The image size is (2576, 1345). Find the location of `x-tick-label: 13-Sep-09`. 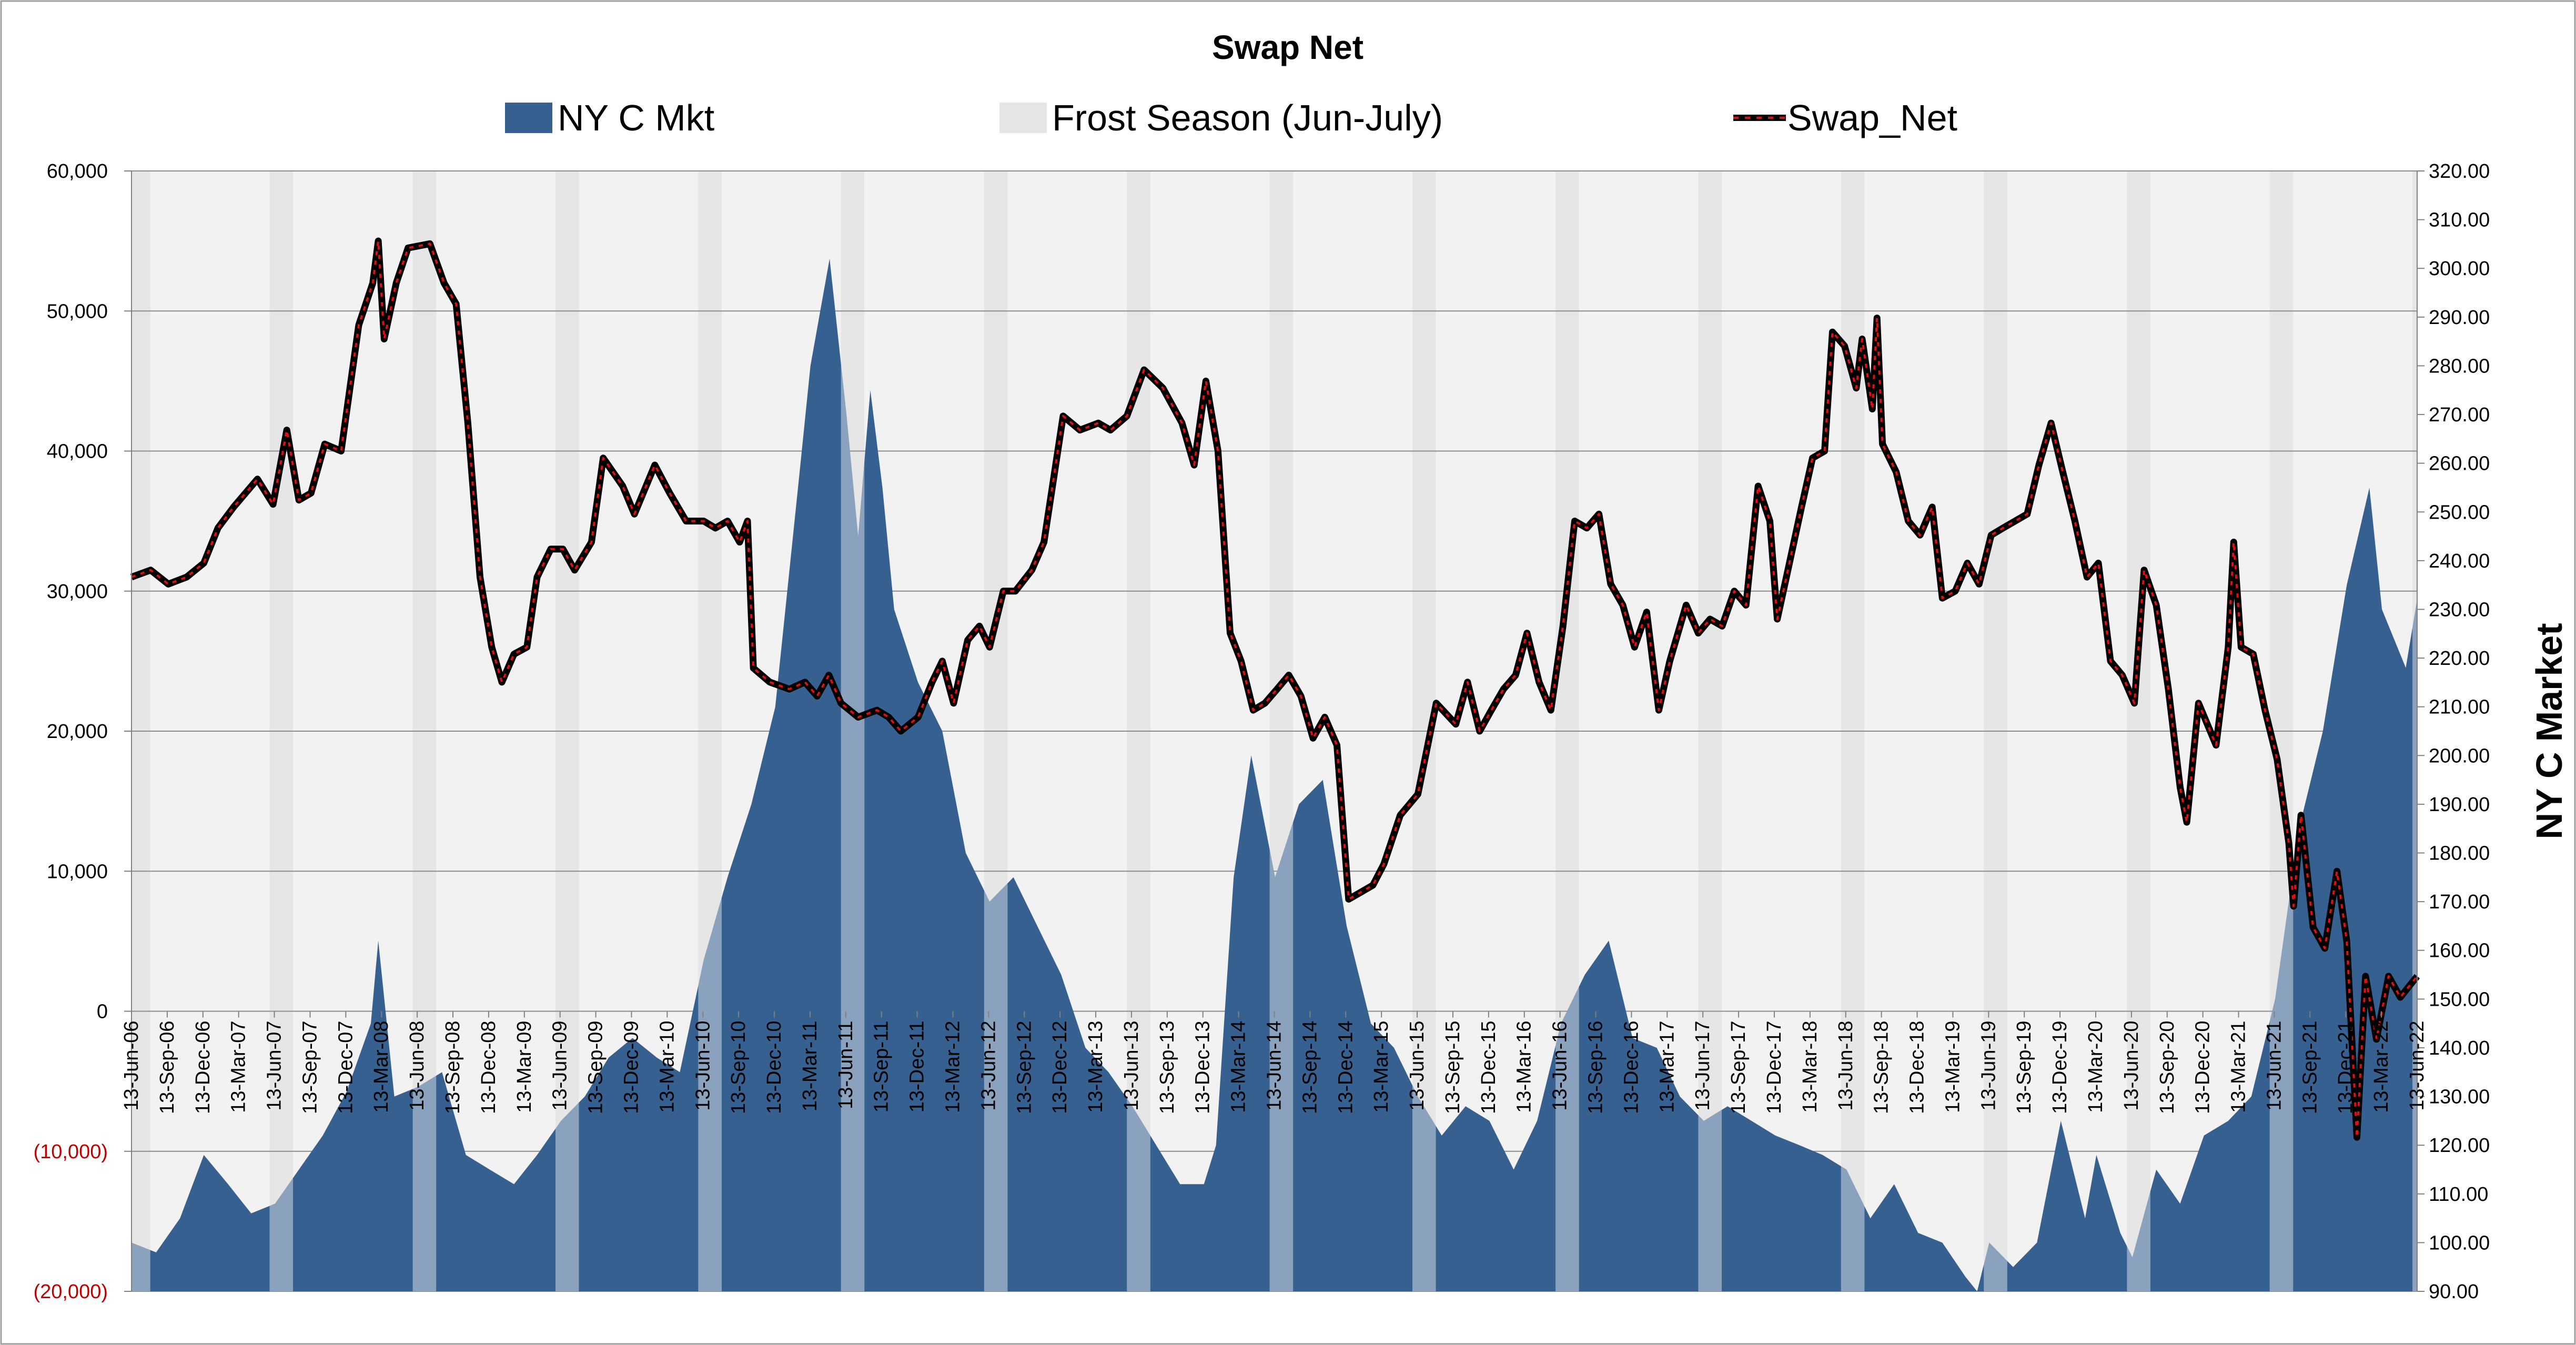

x-tick-label: 13-Sep-09 is located at coordinates (596, 1068).